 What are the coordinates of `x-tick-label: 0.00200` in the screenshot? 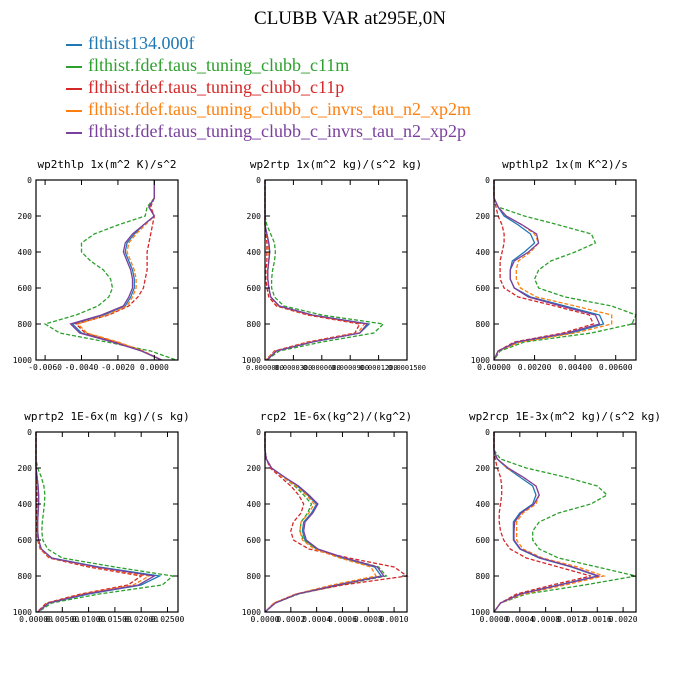 It's located at (535, 367).